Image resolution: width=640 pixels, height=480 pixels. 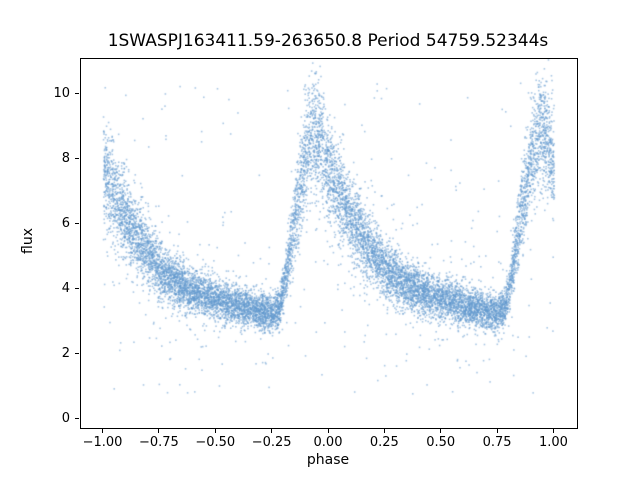 What do you see at coordinates (65, 158) in the screenshot?
I see `y-tick-label: 8` at bounding box center [65, 158].